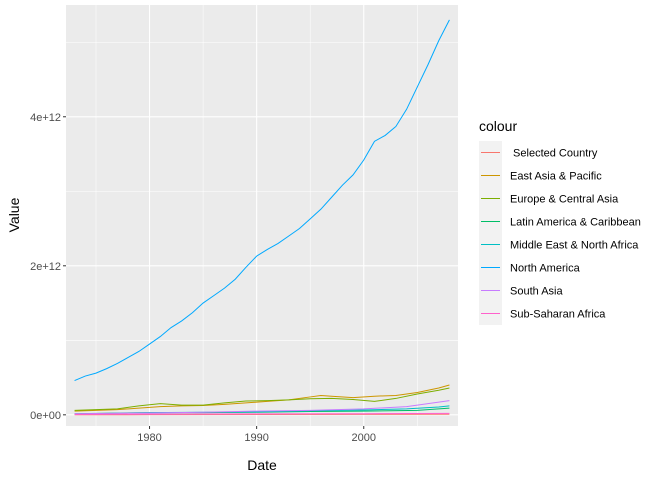 Image resolution: width=672 pixels, height=480 pixels. I want to click on y-tick-label: 4e+12, so click(45, 118).